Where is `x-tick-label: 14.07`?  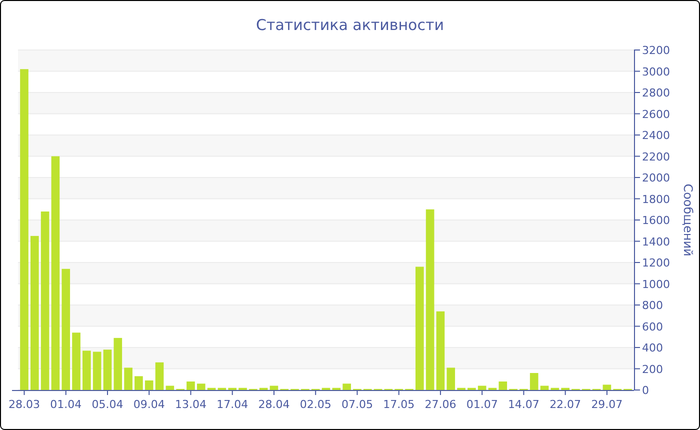
x-tick-label: 14.07 is located at coordinates (524, 404).